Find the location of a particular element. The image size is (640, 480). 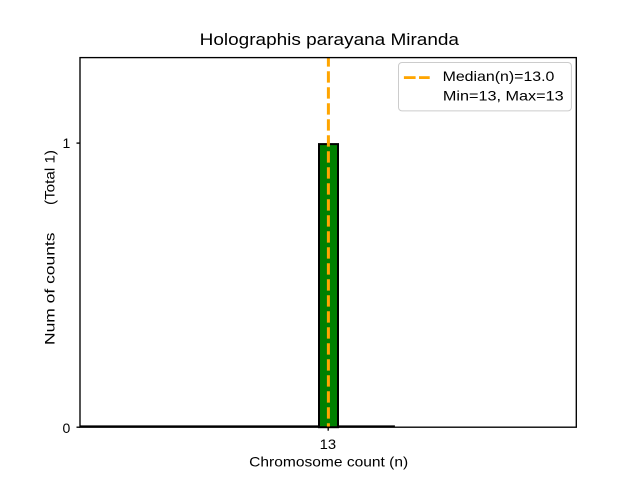

svg-text: Chromosome count (n) is located at coordinates (328, 462).